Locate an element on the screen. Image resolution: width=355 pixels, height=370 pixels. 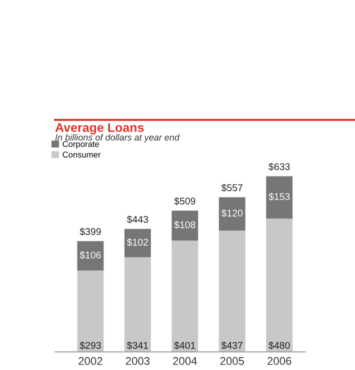
data-label: $437 is located at coordinates (231, 346).